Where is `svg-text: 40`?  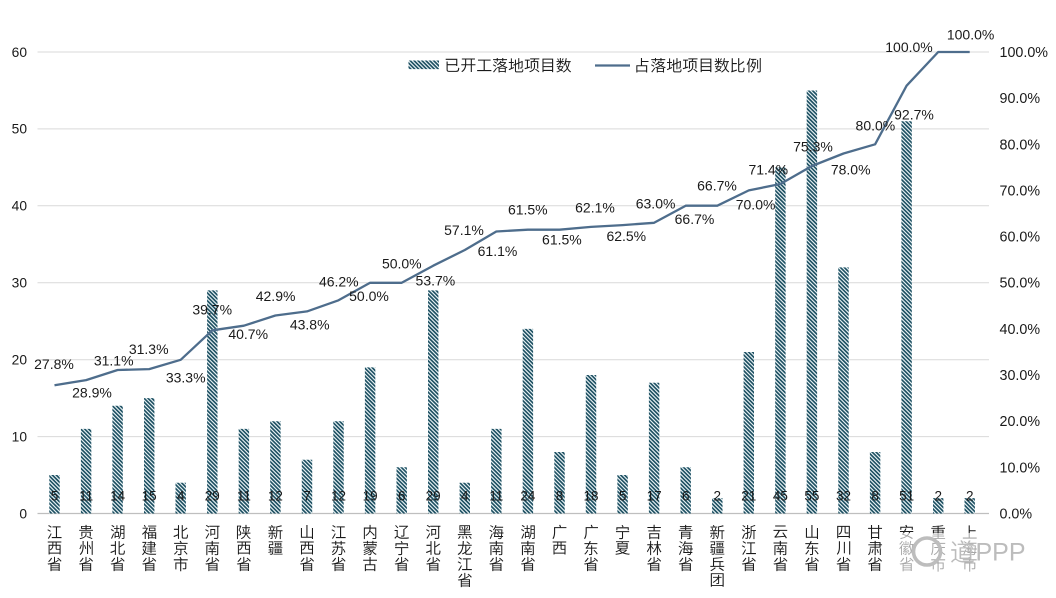
svg-text: 40 is located at coordinates (20, 206).